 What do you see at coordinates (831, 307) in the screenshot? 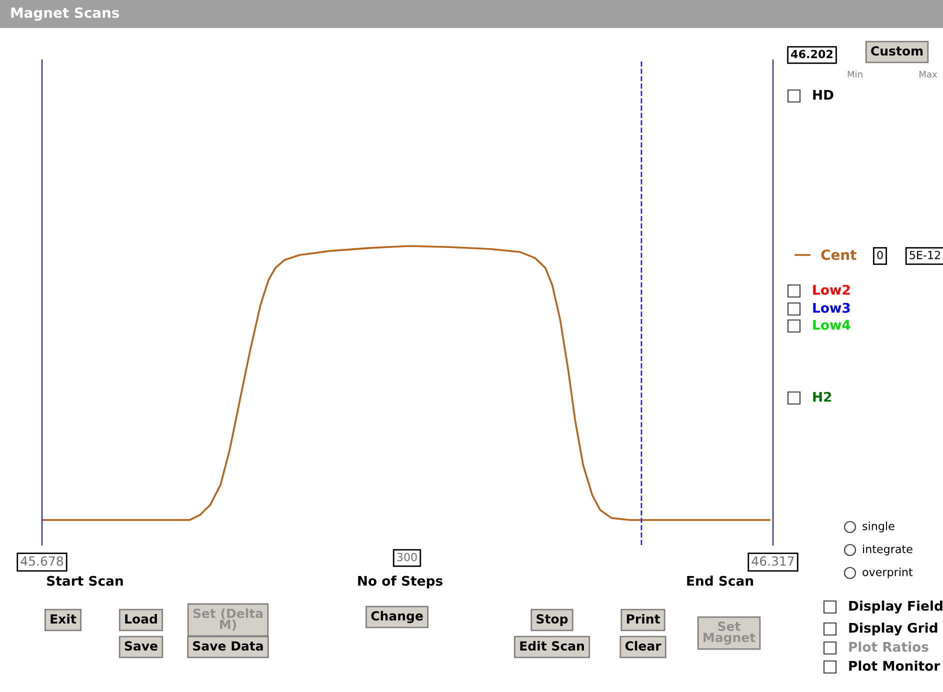
I see `text: Low3` at bounding box center [831, 307].